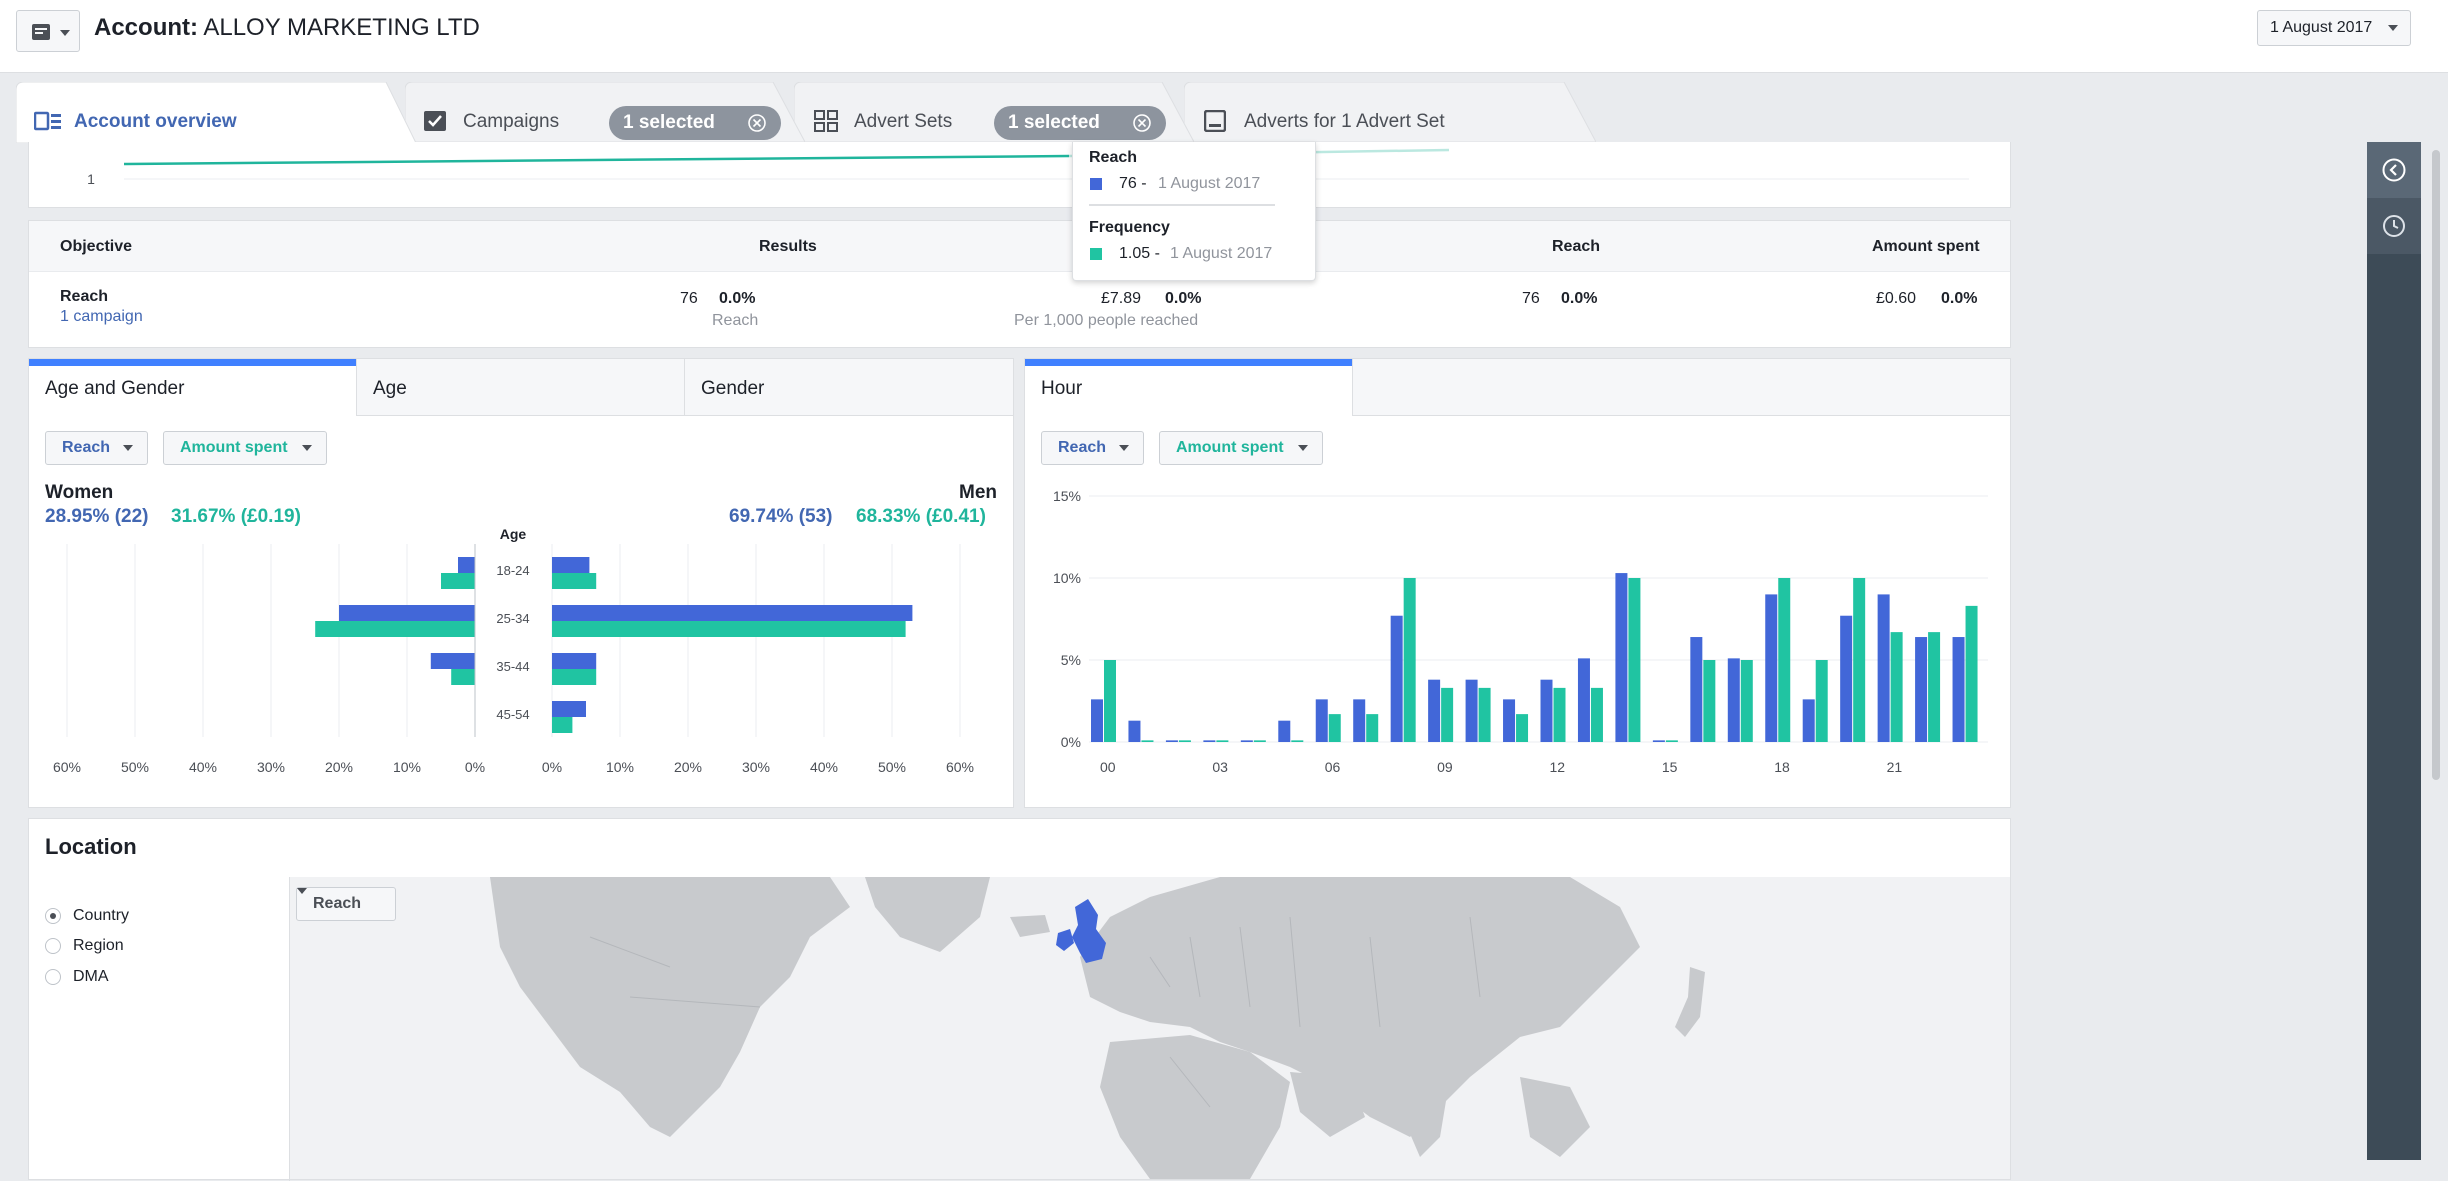  I want to click on demographics-tabs: Age and Gender Age Gender, so click(521, 387).